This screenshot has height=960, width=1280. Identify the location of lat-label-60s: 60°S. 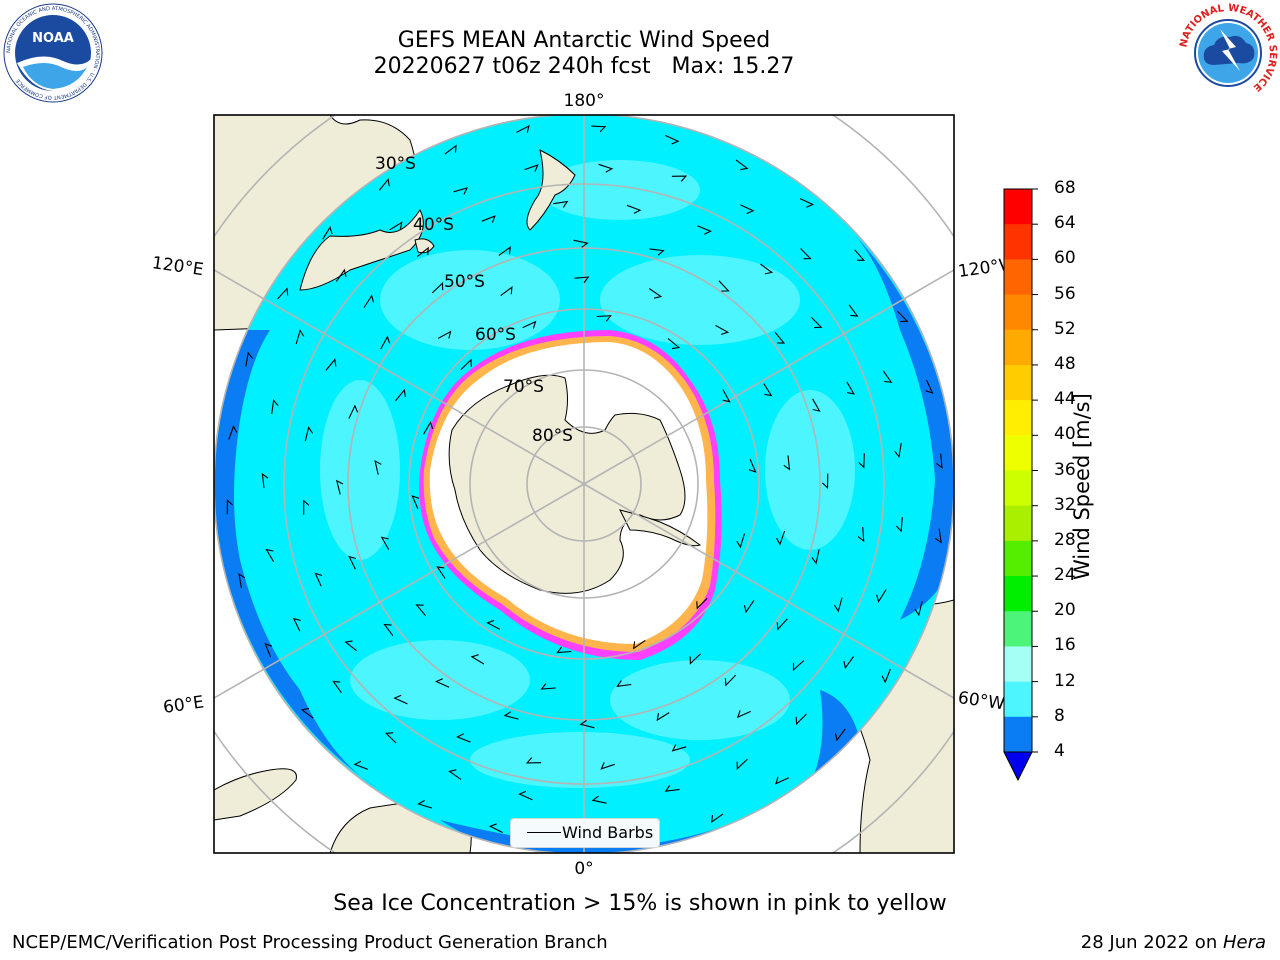
(495, 335).